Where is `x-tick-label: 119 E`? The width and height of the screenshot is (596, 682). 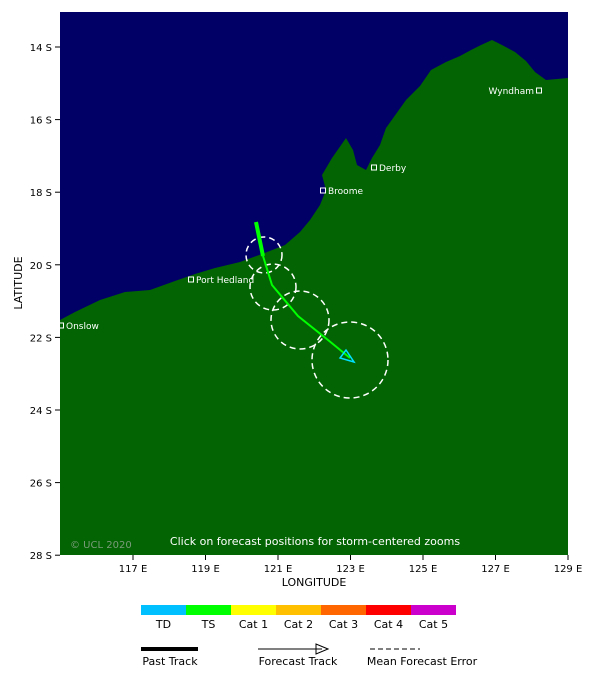
x-tick-label: 119 E is located at coordinates (205, 569).